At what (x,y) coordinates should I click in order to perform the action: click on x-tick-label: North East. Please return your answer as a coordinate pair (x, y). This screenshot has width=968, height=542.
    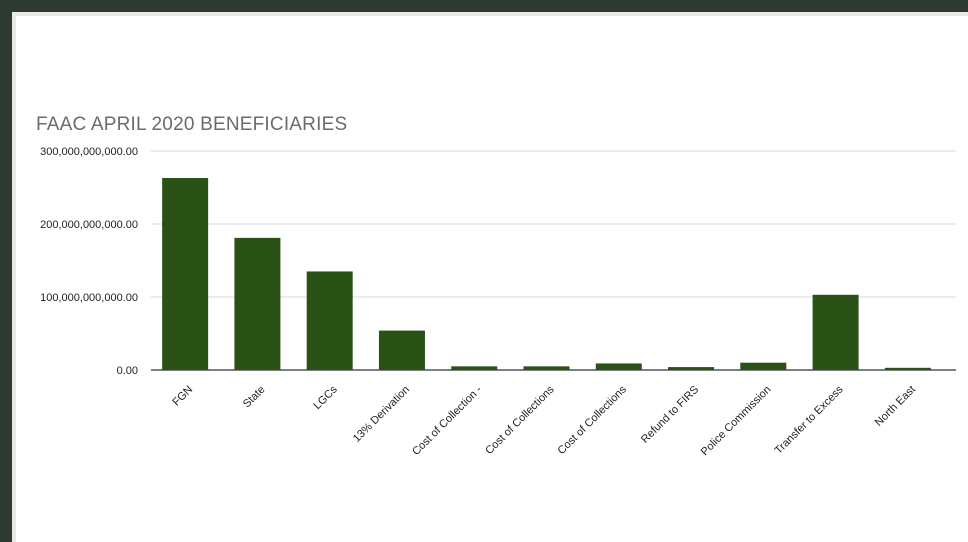
    Looking at the image, I should click on (895, 406).